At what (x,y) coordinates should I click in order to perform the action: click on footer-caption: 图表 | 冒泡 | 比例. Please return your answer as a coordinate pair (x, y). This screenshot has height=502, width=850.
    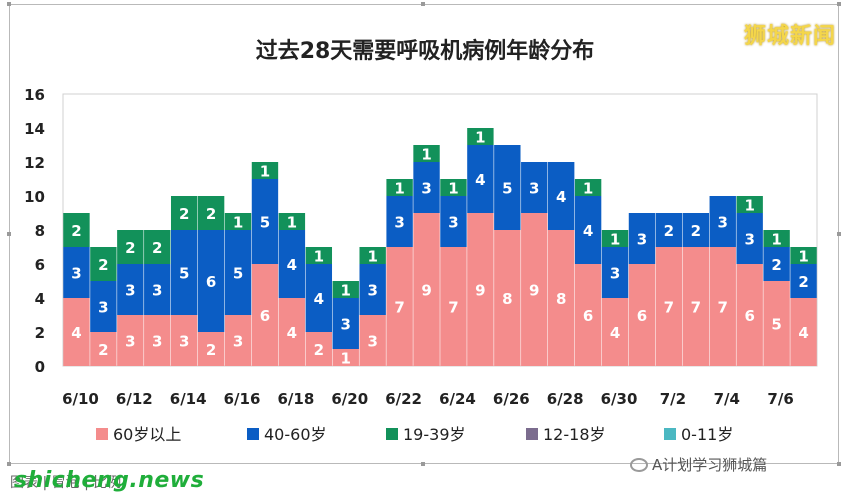
    Looking at the image, I should click on (66, 483).